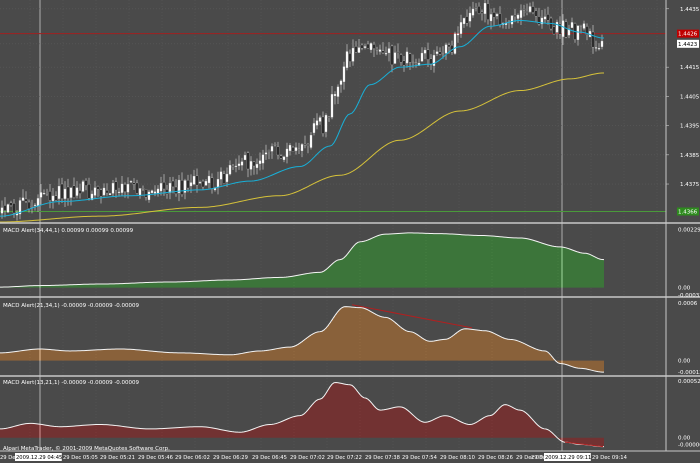 This screenshot has width=700, height=463. I want to click on time-tick-label: 29 Dec 06:45, so click(269, 458).